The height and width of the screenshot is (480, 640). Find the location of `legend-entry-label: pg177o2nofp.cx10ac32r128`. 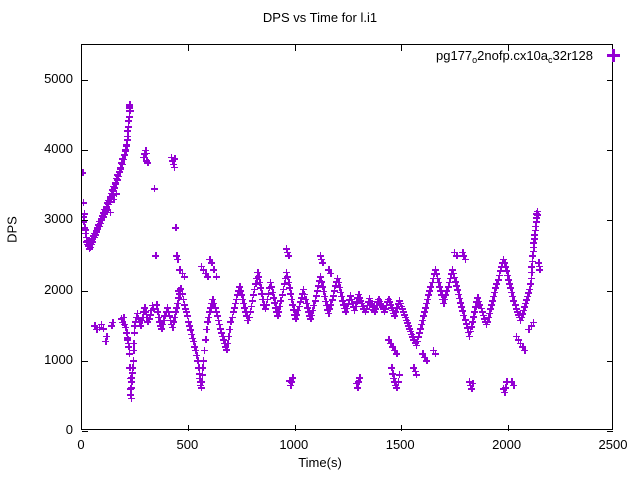

legend-entry-label: pg177o2nofp.cx10ac32r128 is located at coordinates (514, 56).